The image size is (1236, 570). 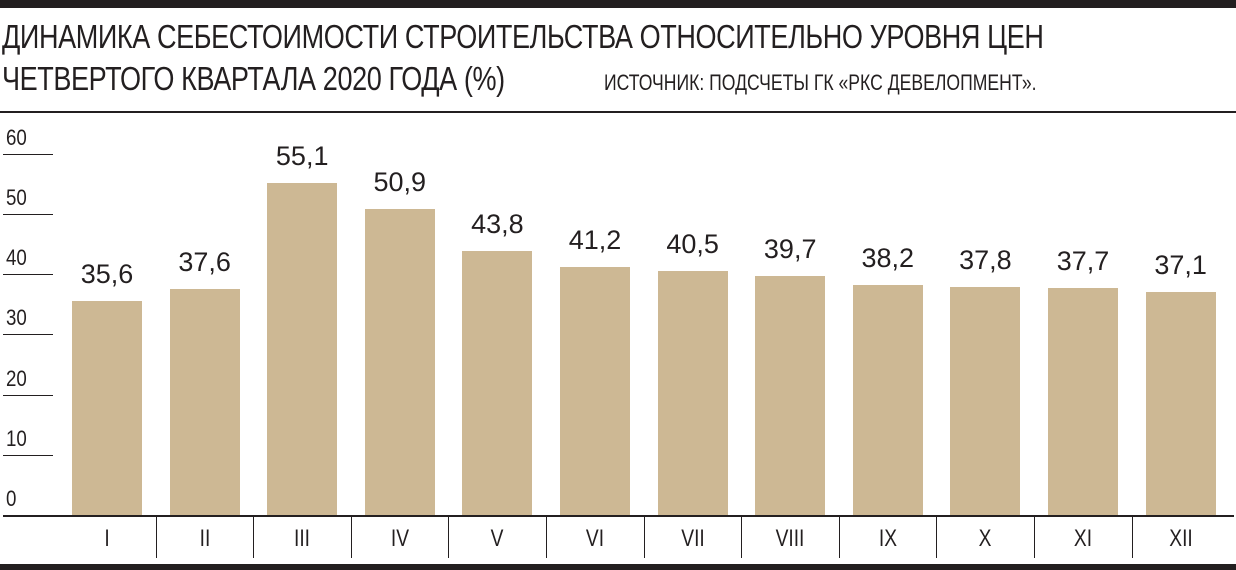 What do you see at coordinates (595, 538) in the screenshot?
I see `x-tick-label: VI` at bounding box center [595, 538].